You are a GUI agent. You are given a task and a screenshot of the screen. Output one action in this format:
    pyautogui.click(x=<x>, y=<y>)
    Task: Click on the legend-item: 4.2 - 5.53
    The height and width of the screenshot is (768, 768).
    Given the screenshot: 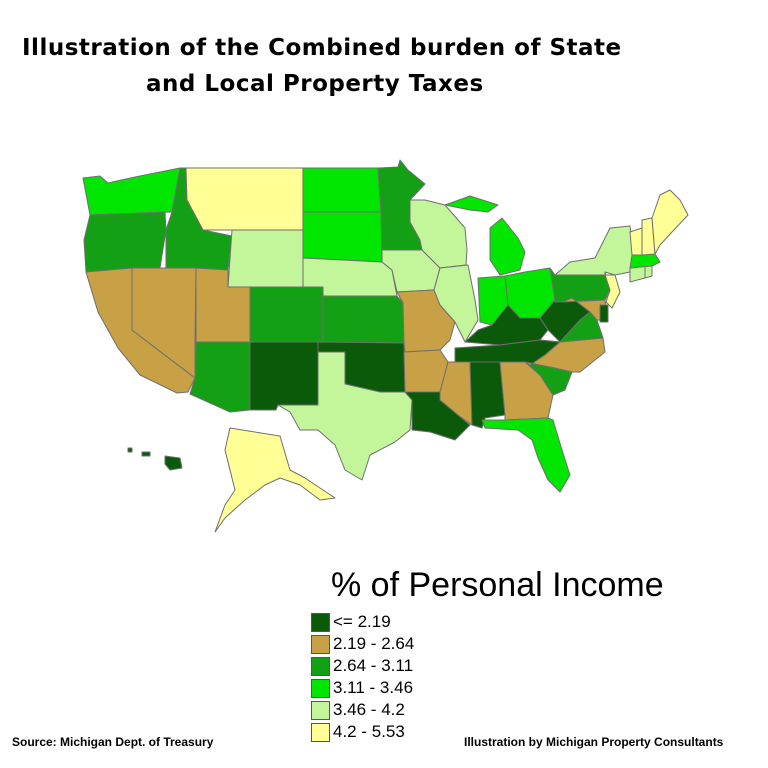 What is the action you would take?
    pyautogui.click(x=362, y=732)
    